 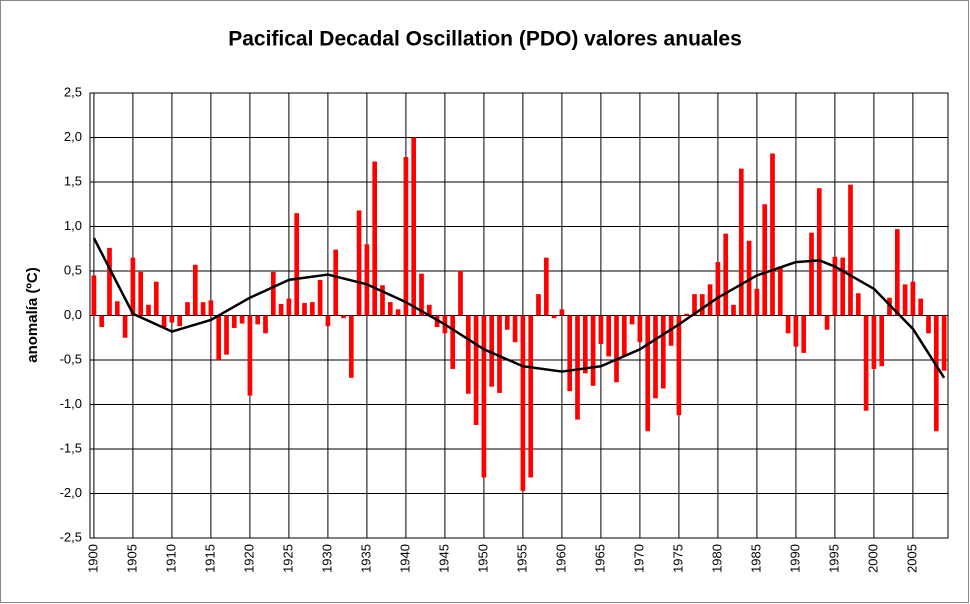 I want to click on x-tick-label: 1970, so click(x=638, y=558).